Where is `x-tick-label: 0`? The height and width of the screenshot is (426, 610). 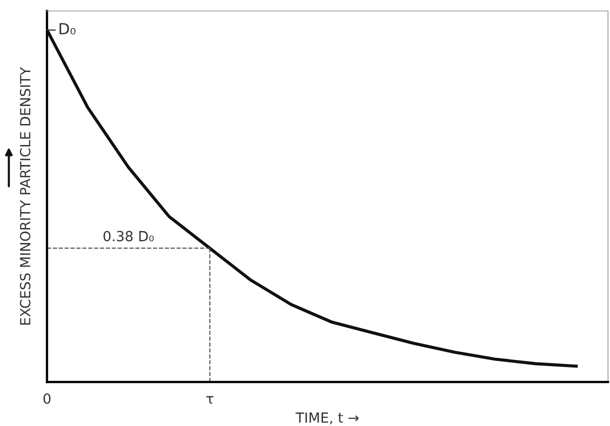 x-tick-label: 0 is located at coordinates (46, 398).